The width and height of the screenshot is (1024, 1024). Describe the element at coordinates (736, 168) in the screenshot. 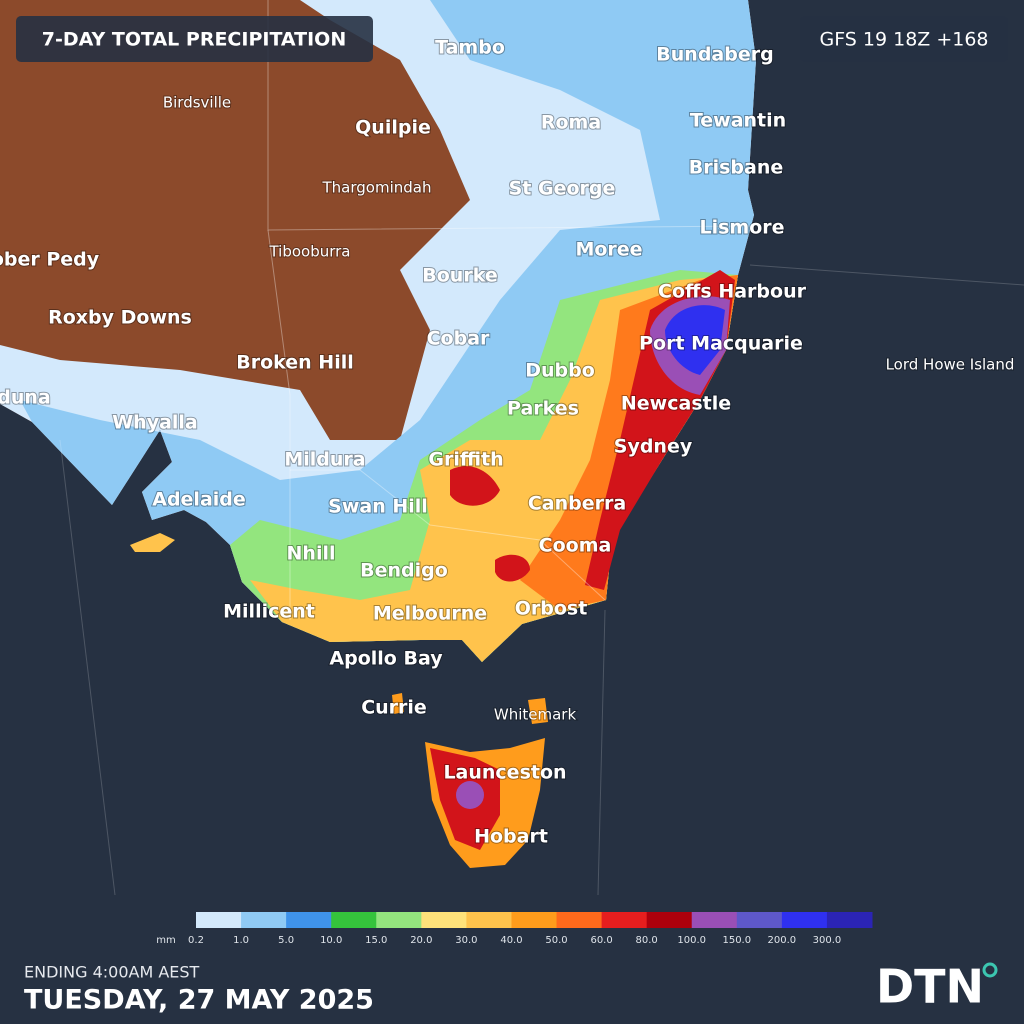

I see `place: Brisbane` at that location.